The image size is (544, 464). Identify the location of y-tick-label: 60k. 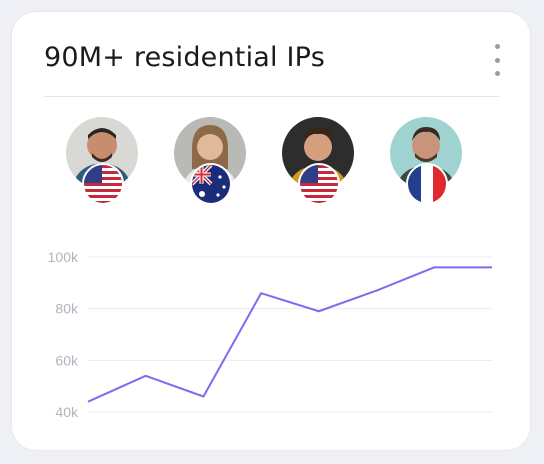
(67, 360).